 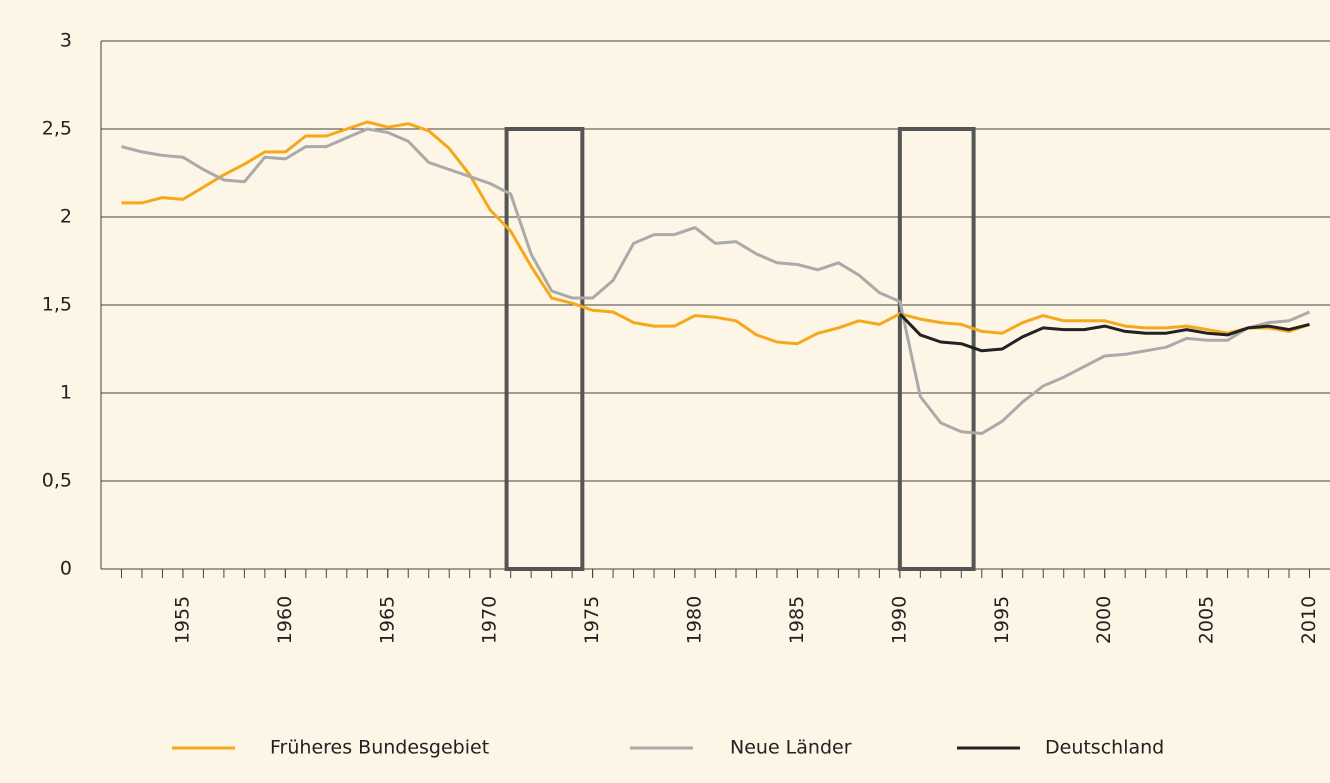 I want to click on x-tick-label: 2000, so click(x=1104, y=620).